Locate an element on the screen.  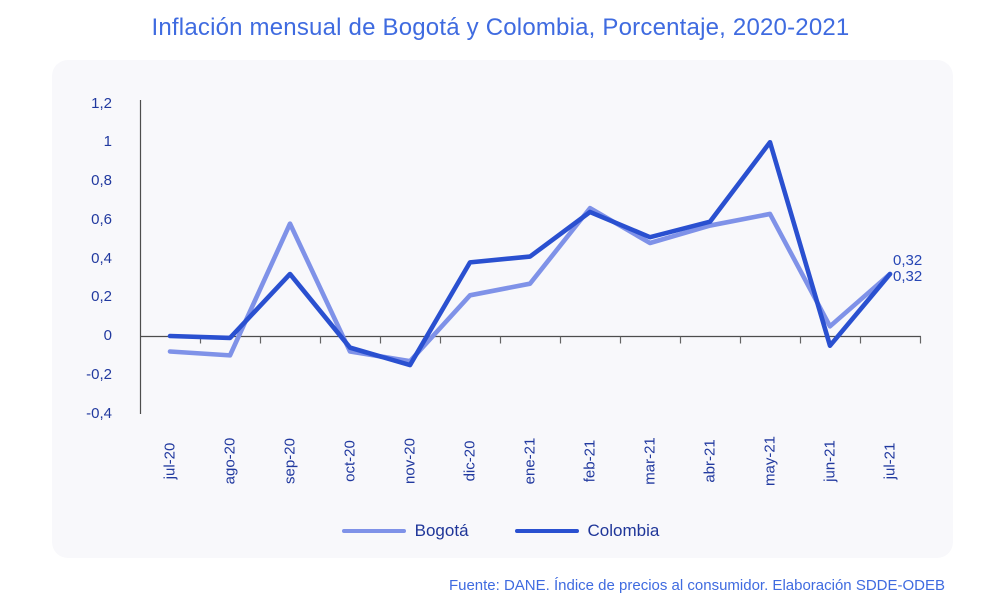
legend-label-bogota: Bogotá is located at coordinates (441, 530).